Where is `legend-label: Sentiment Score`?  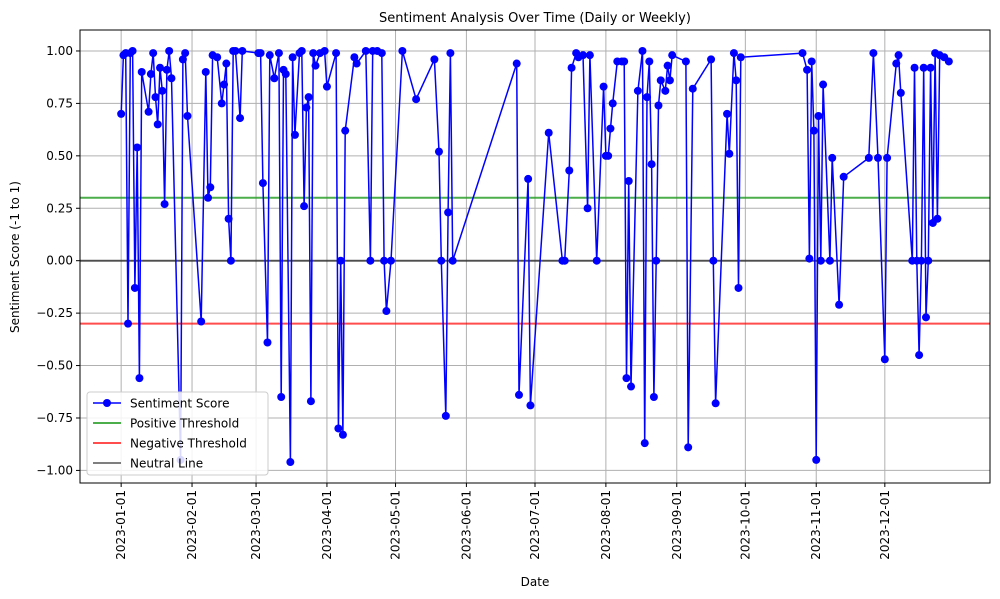
legend-label: Sentiment Score is located at coordinates (179, 404).